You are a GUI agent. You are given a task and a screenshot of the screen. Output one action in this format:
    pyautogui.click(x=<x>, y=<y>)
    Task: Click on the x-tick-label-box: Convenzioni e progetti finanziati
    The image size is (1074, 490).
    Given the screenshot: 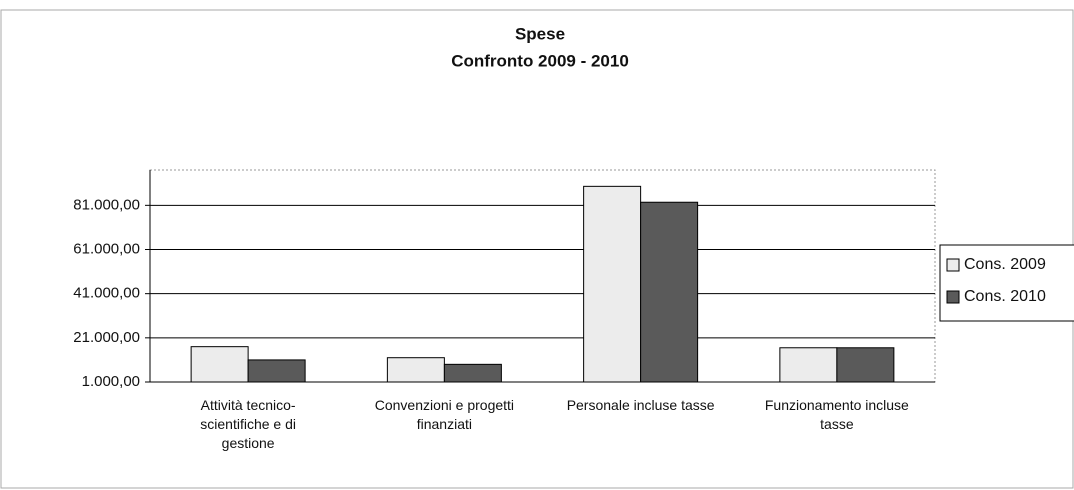 What is the action you would take?
    pyautogui.click(x=444, y=414)
    